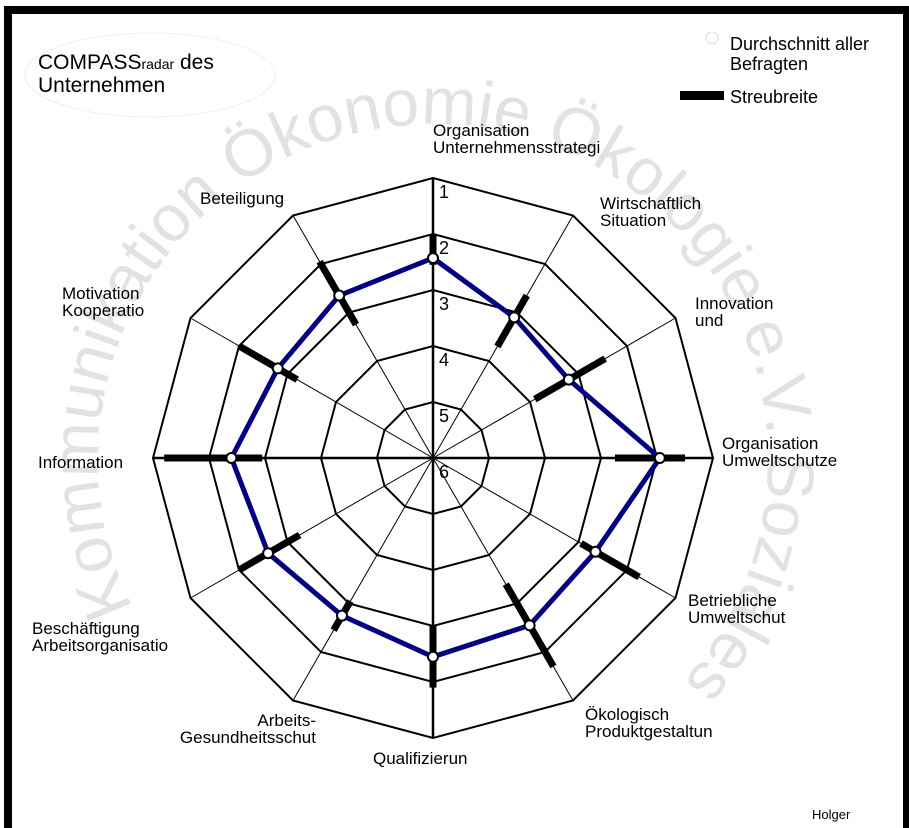 The image size is (909, 828). Describe the element at coordinates (444, 192) in the screenshot. I see `r-tick-label: 1` at that location.